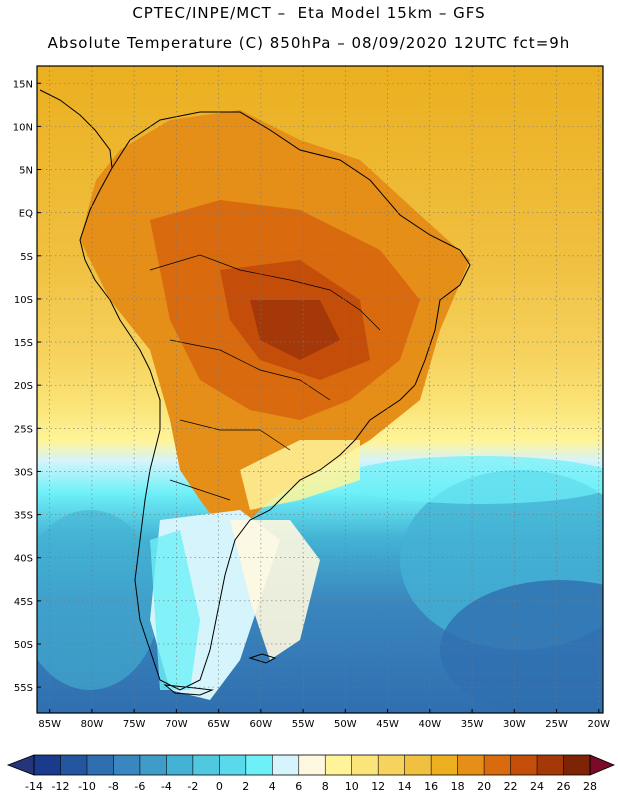  What do you see at coordinates (23, 386) in the screenshot?
I see `lat-label: 20S` at bounding box center [23, 386].